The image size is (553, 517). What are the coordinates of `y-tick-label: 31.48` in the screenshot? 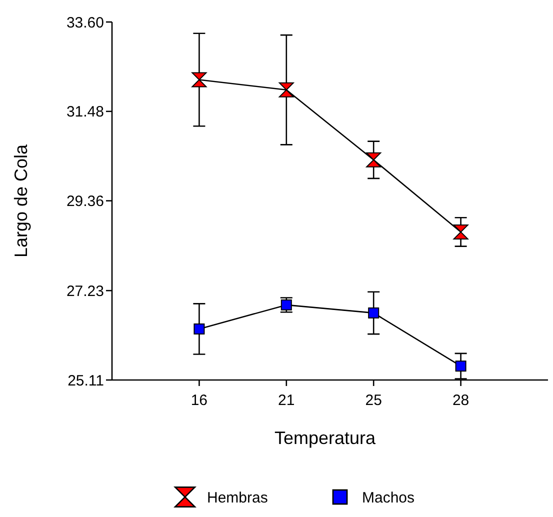 It's located at (85, 112).